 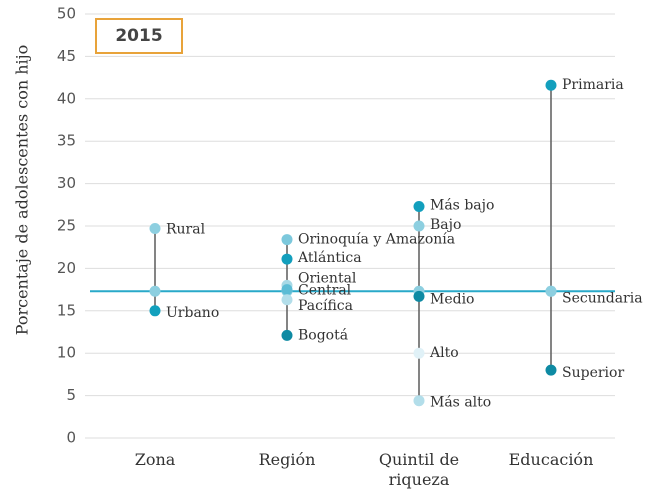 I want to click on point-label: Alto, so click(x=444, y=353).